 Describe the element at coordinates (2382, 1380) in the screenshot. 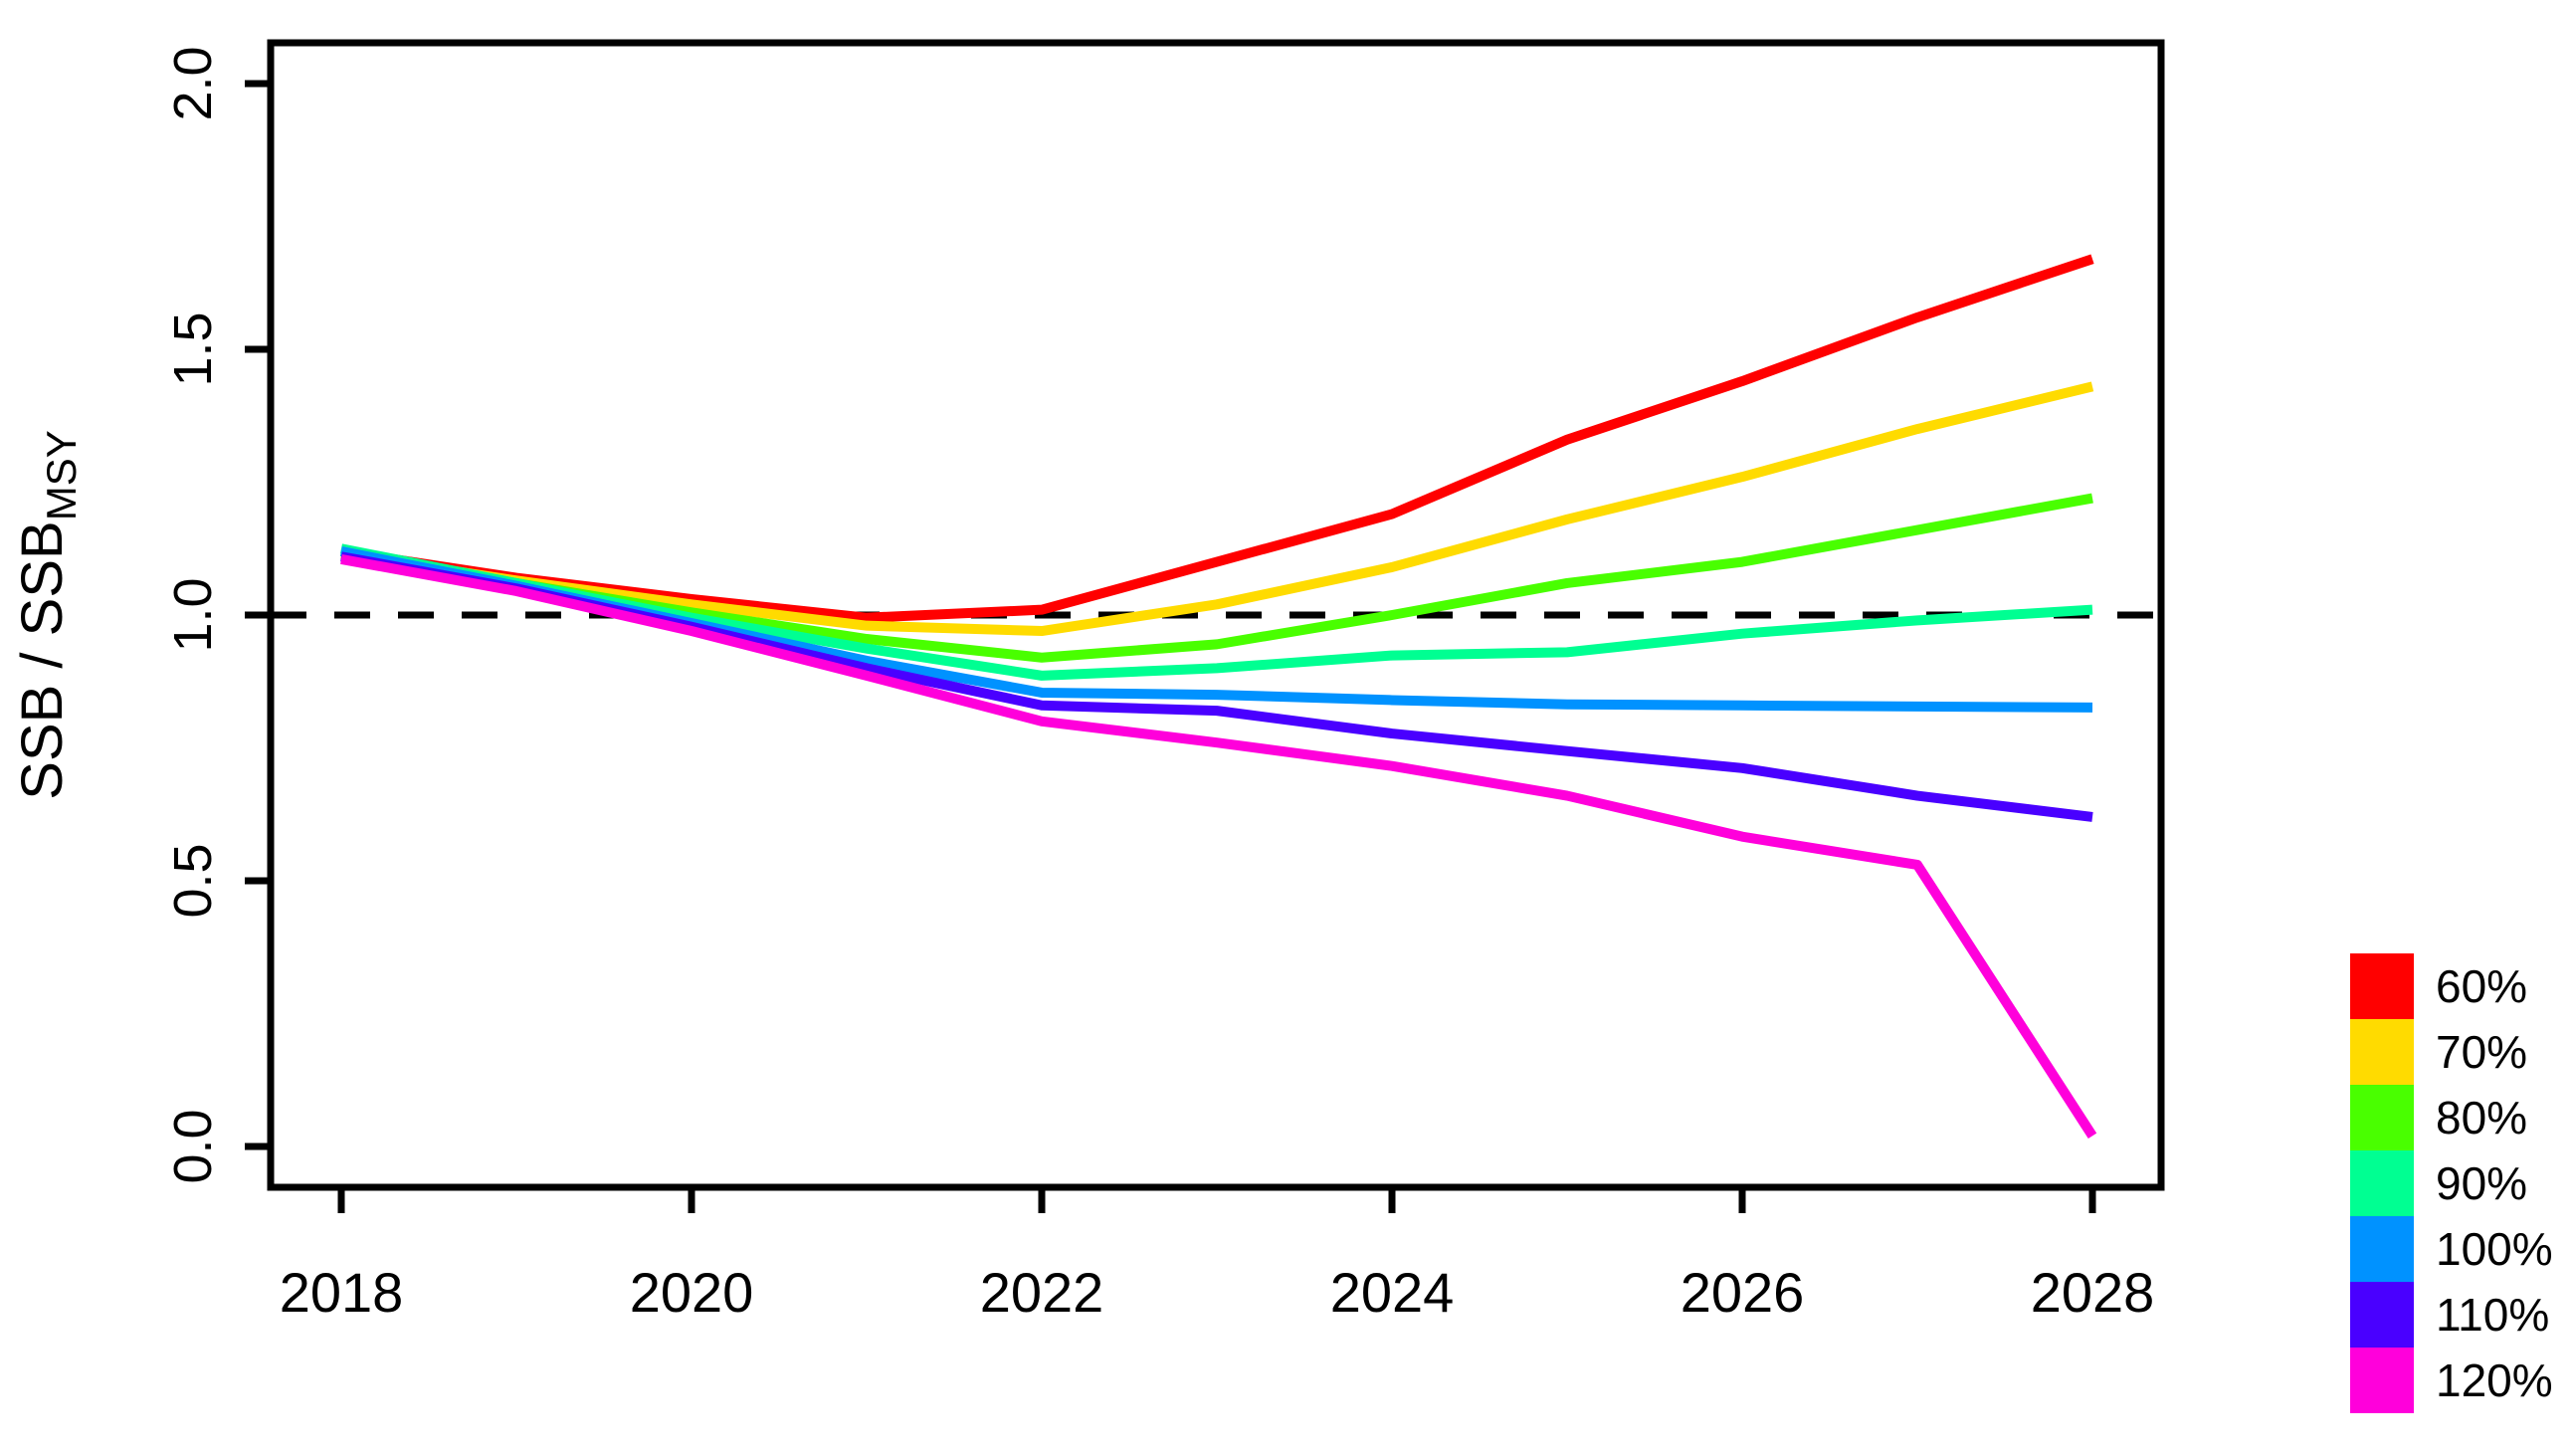

I see `legend-swatch-120%` at that location.